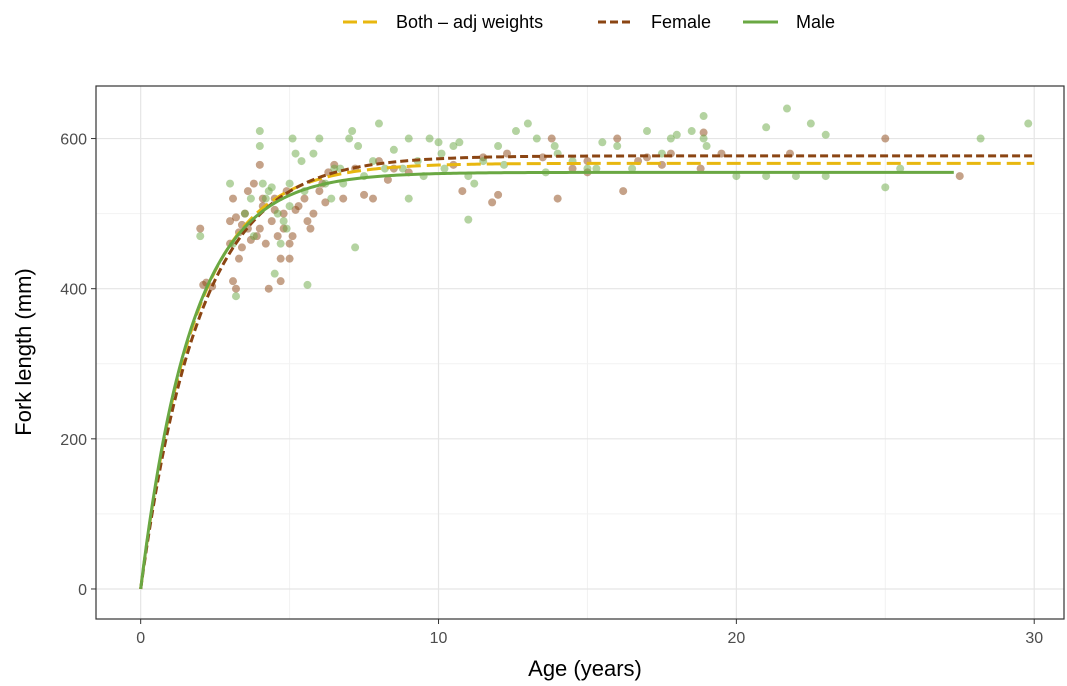 This screenshot has height=686, width=1067. Describe the element at coordinates (585, 668) in the screenshot. I see `x-axis-title: Age (years)` at that location.